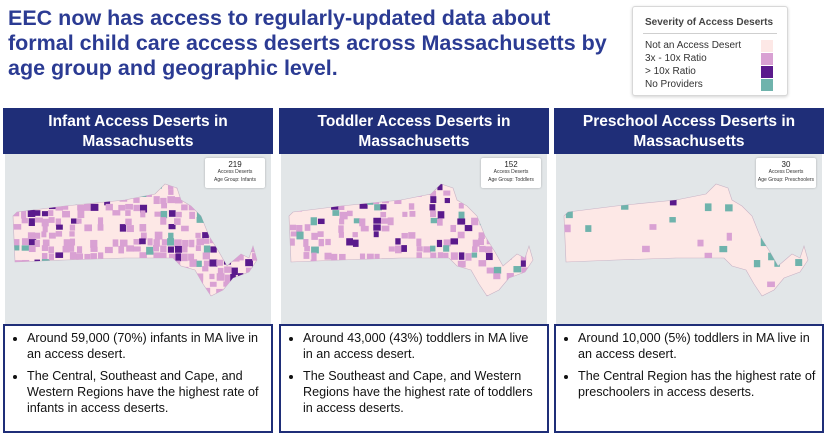 This screenshot has width=825, height=437. What do you see at coordinates (235, 180) in the screenshot?
I see `age-group-label: Age Group: Infants` at bounding box center [235, 180].